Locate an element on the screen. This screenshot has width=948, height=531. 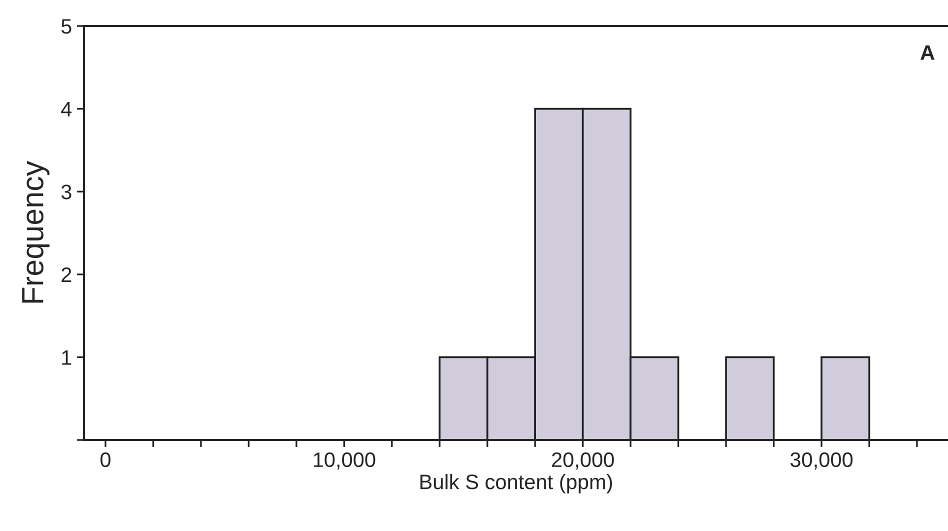
x-tick-label: 20,000 is located at coordinates (583, 461).